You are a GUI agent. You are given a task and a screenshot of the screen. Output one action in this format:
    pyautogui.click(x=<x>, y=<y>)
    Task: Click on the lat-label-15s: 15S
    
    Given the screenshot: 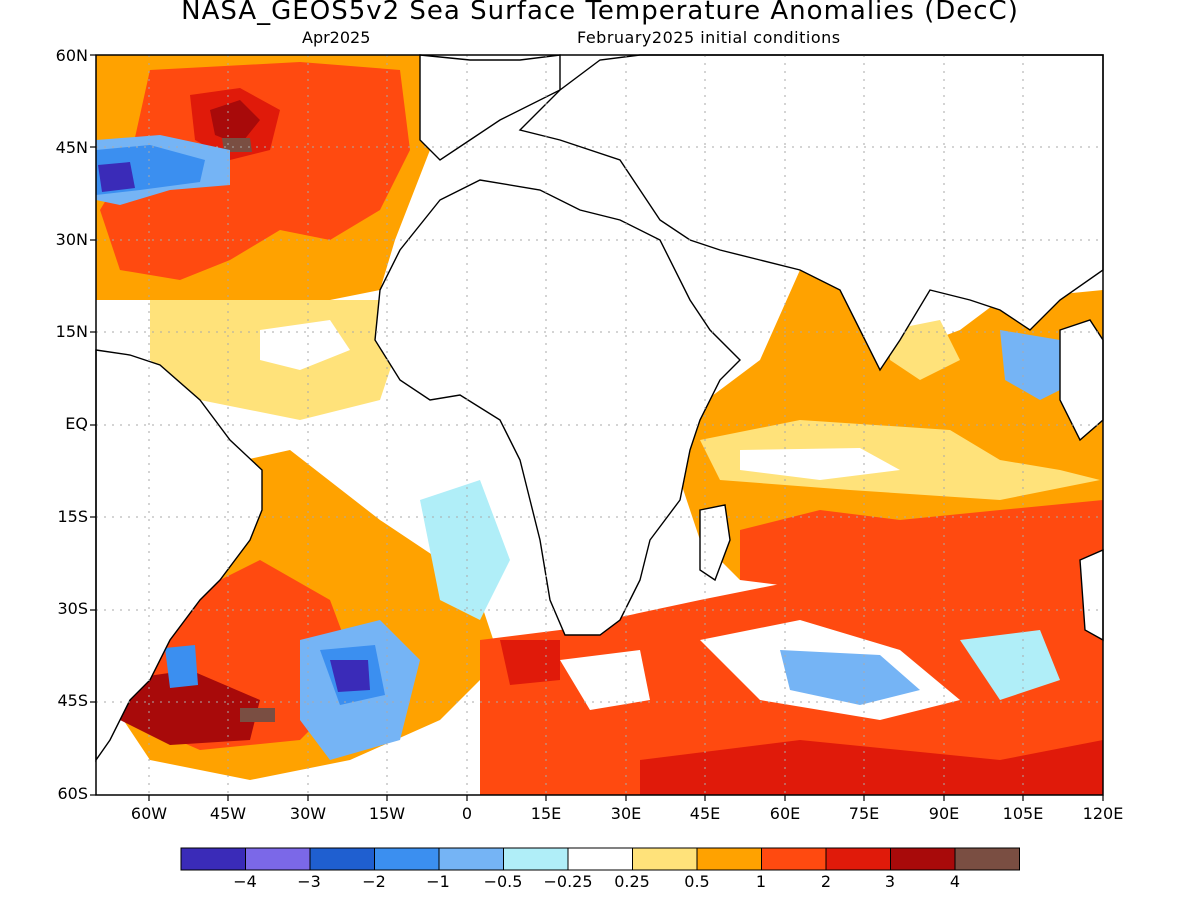 What is the action you would take?
    pyautogui.click(x=72, y=516)
    